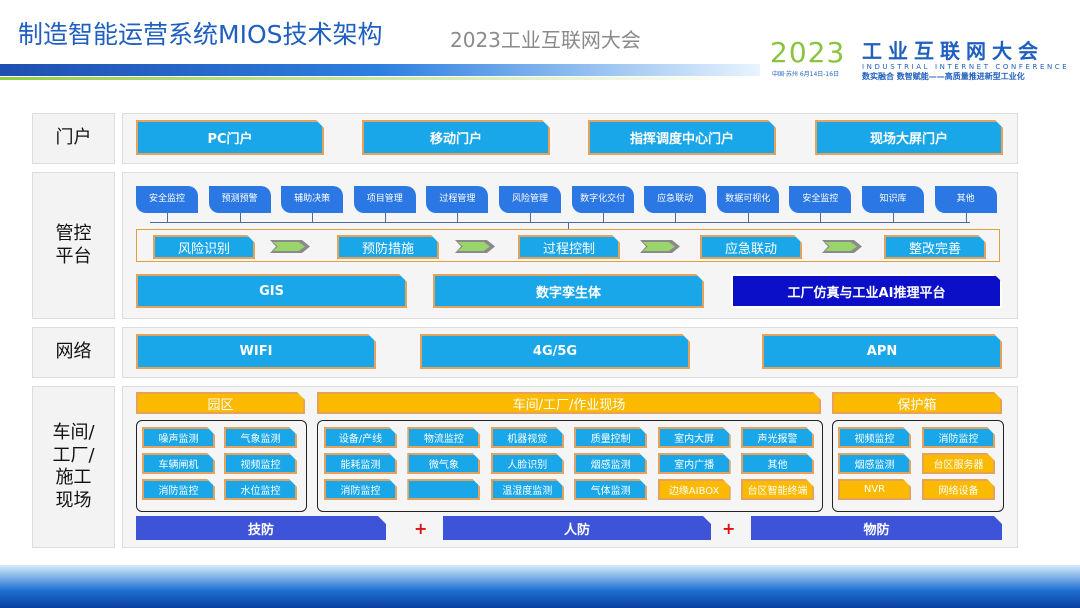 This screenshot has height=608, width=1080. What do you see at coordinates (577, 528) in the screenshot?
I see `defense-button: 人防` at bounding box center [577, 528].